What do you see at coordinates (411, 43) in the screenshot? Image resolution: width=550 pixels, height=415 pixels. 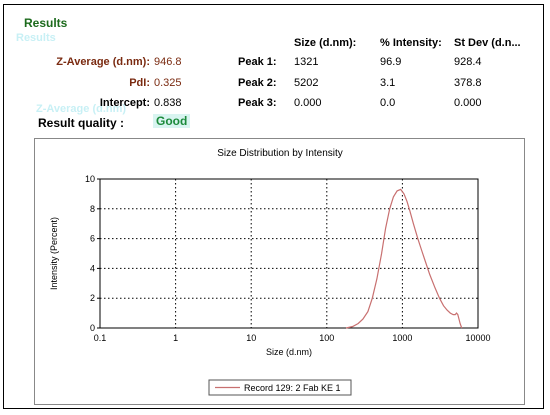 I see `col-header-intensity: % Intensity:` at bounding box center [411, 43].